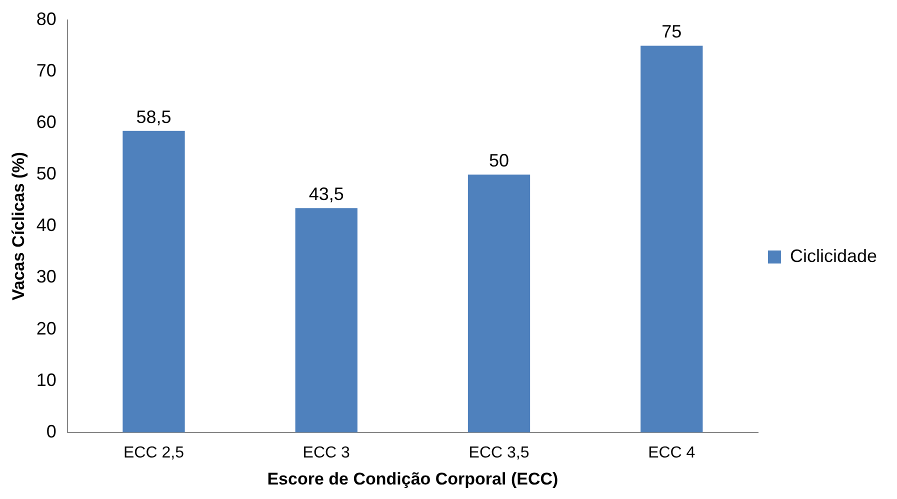 This screenshot has width=897, height=499. I want to click on data-label: 58,5, so click(154, 116).